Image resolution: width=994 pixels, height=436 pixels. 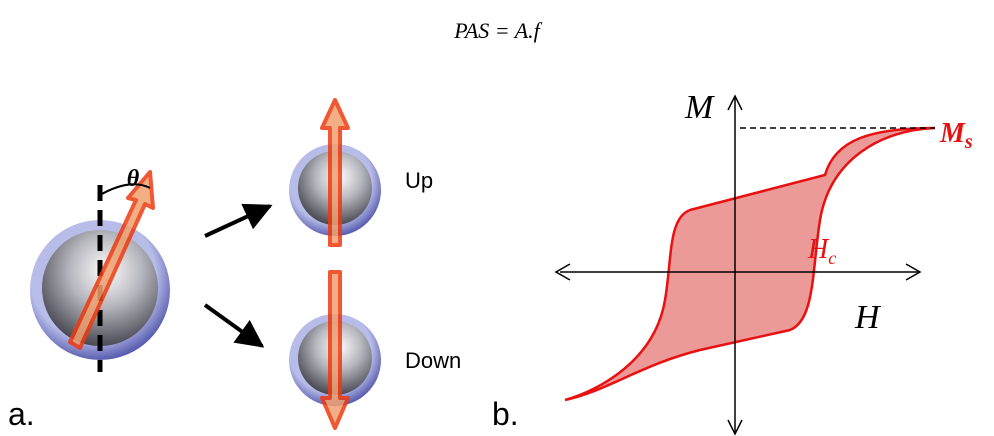 What do you see at coordinates (133, 179) in the screenshot?
I see `angle-label: θ` at bounding box center [133, 179].